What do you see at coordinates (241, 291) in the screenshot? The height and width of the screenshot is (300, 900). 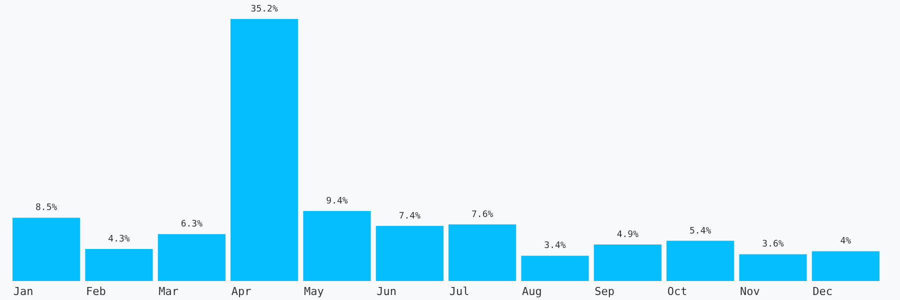 I see `x-tick-label: Apr` at bounding box center [241, 291].